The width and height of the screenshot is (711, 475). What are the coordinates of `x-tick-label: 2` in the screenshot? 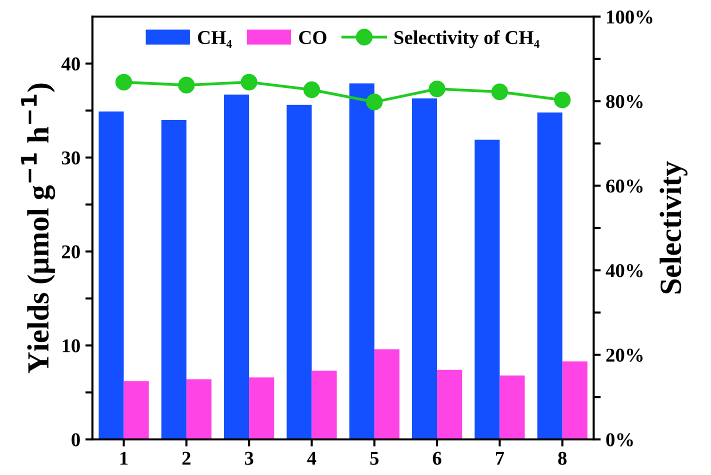 It's located at (186, 458).